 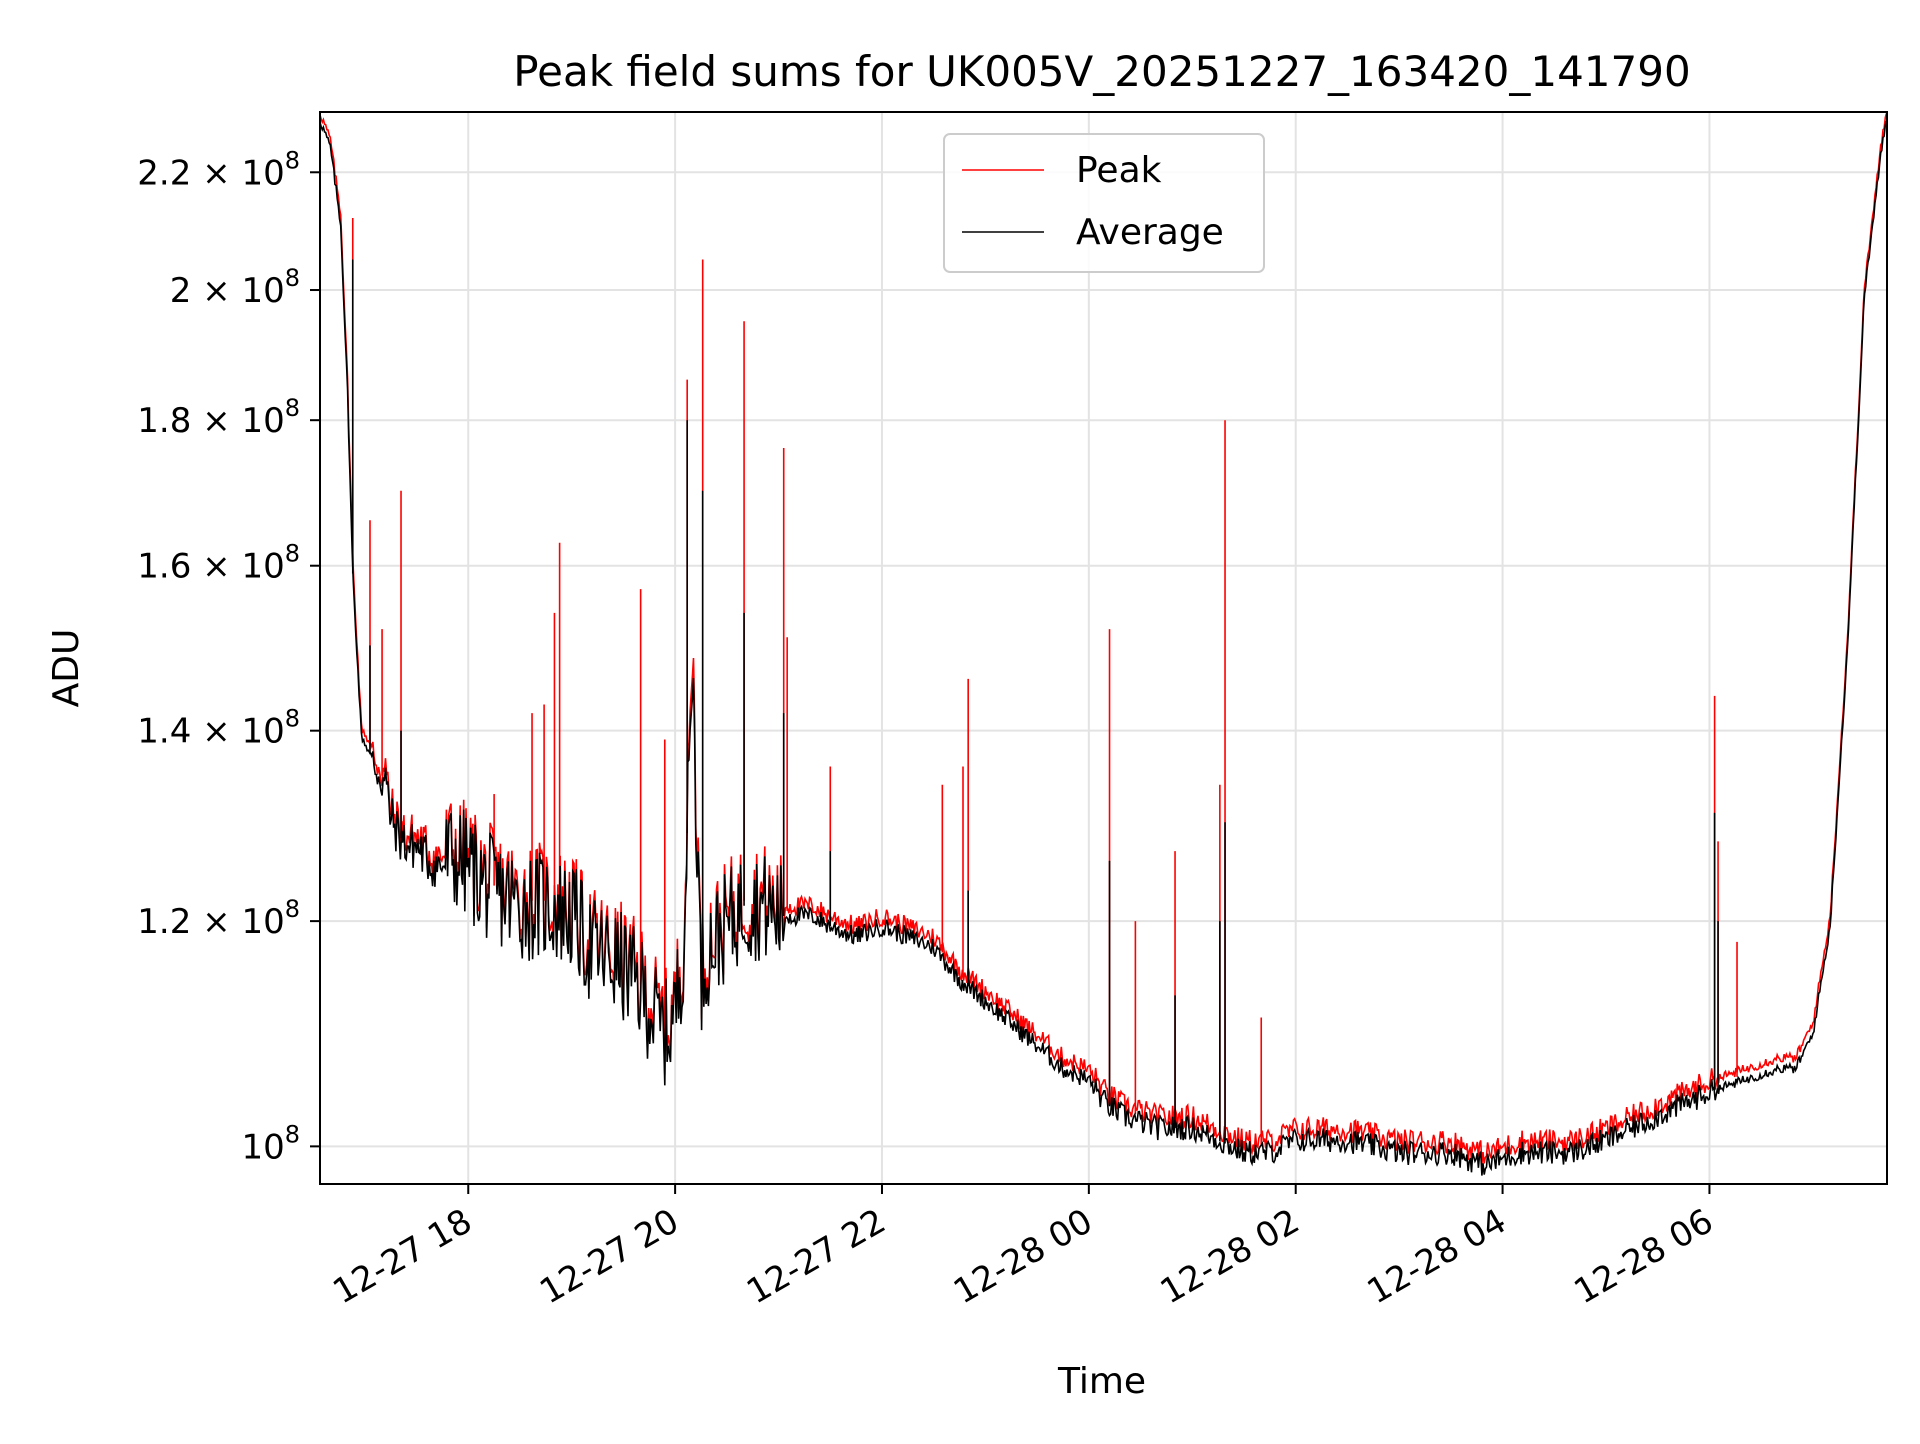 What do you see at coordinates (210, 567) in the screenshot?
I see `y-tick-base: 1.6 × 10` at bounding box center [210, 567].